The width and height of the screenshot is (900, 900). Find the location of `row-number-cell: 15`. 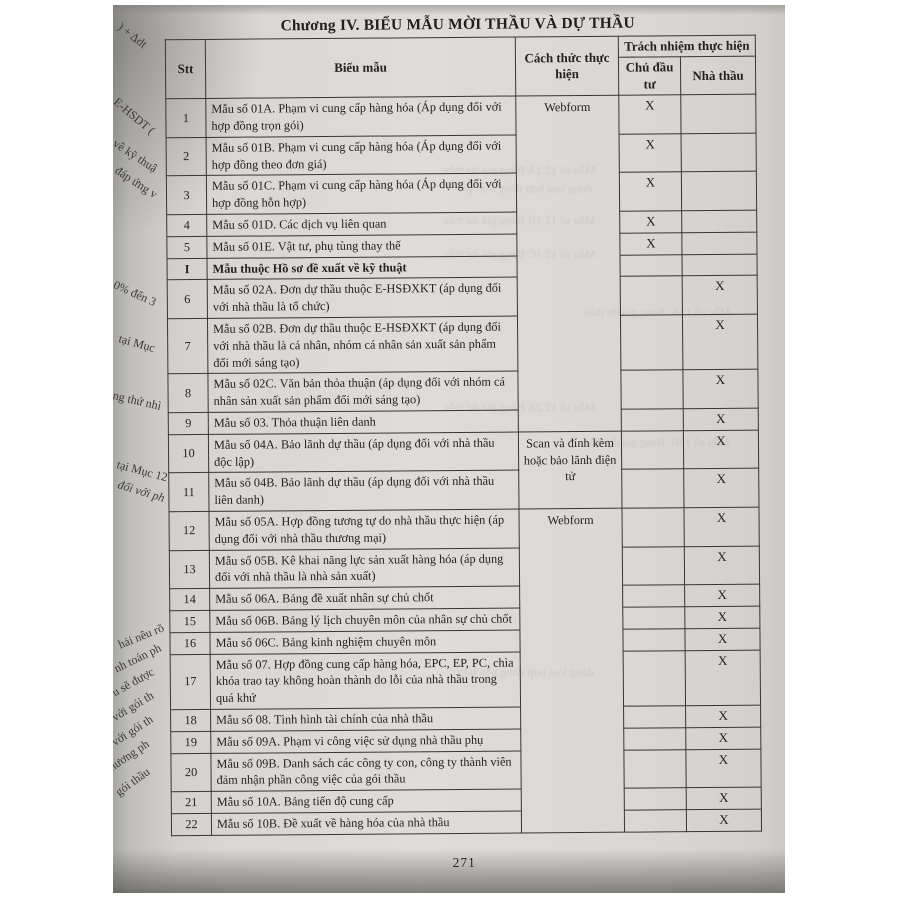

row-number-cell: 15 is located at coordinates (189, 621).